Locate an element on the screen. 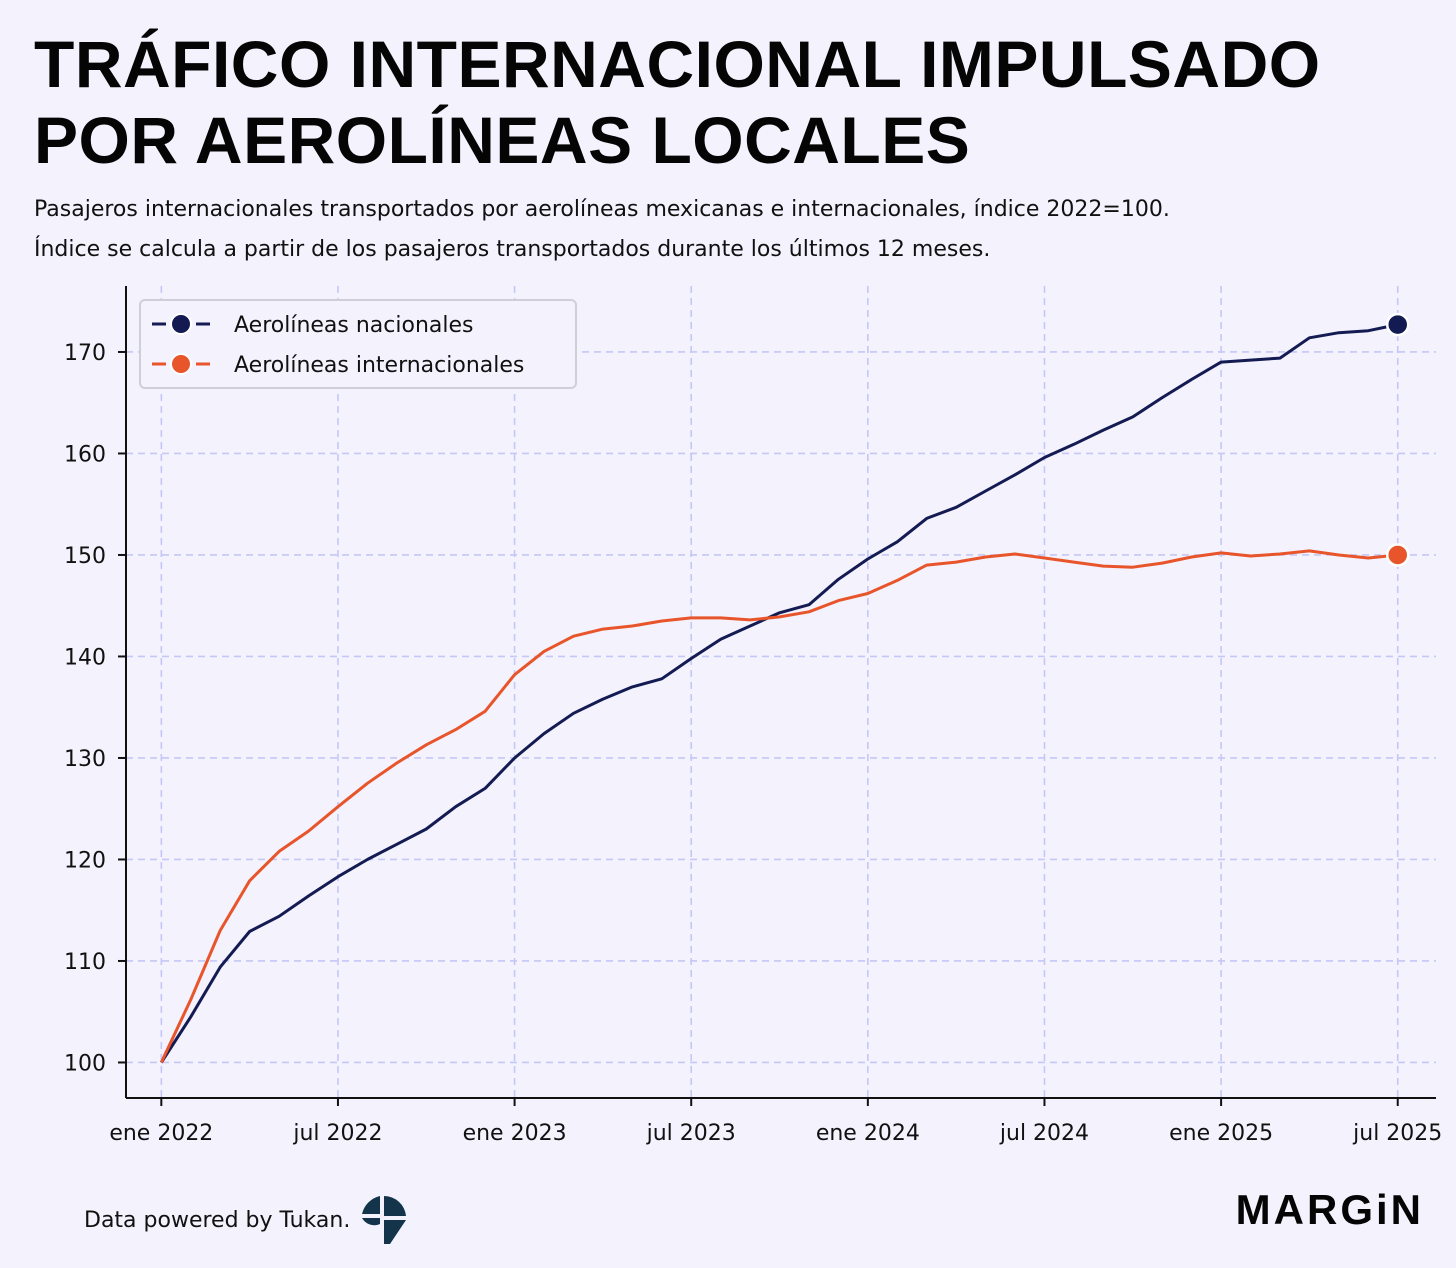  title-line-1: TRÁFICO INTERNACIONAL IMPULSADO is located at coordinates (677, 64).